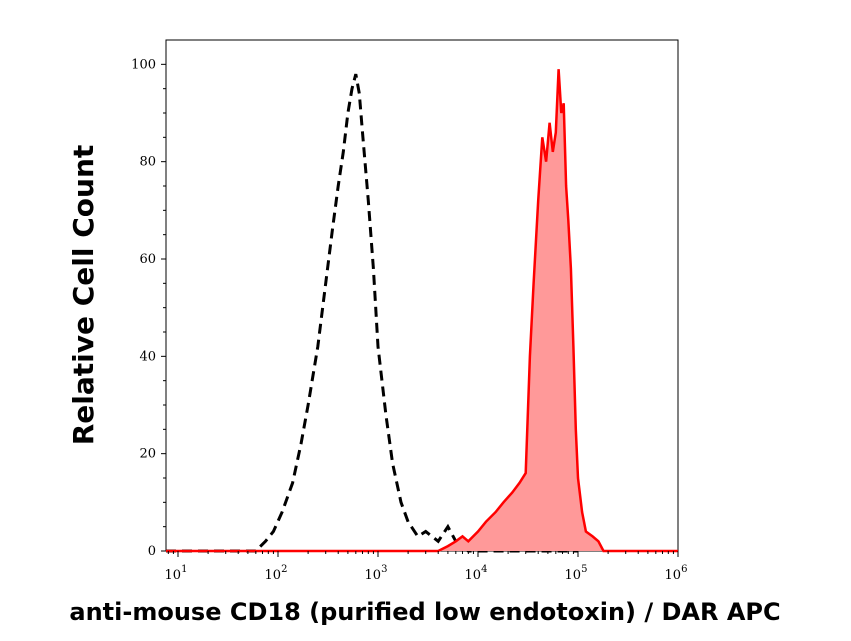 The height and width of the screenshot is (641, 851). Describe the element at coordinates (147, 356) in the screenshot. I see `y-tick-label-40: 40` at that location.